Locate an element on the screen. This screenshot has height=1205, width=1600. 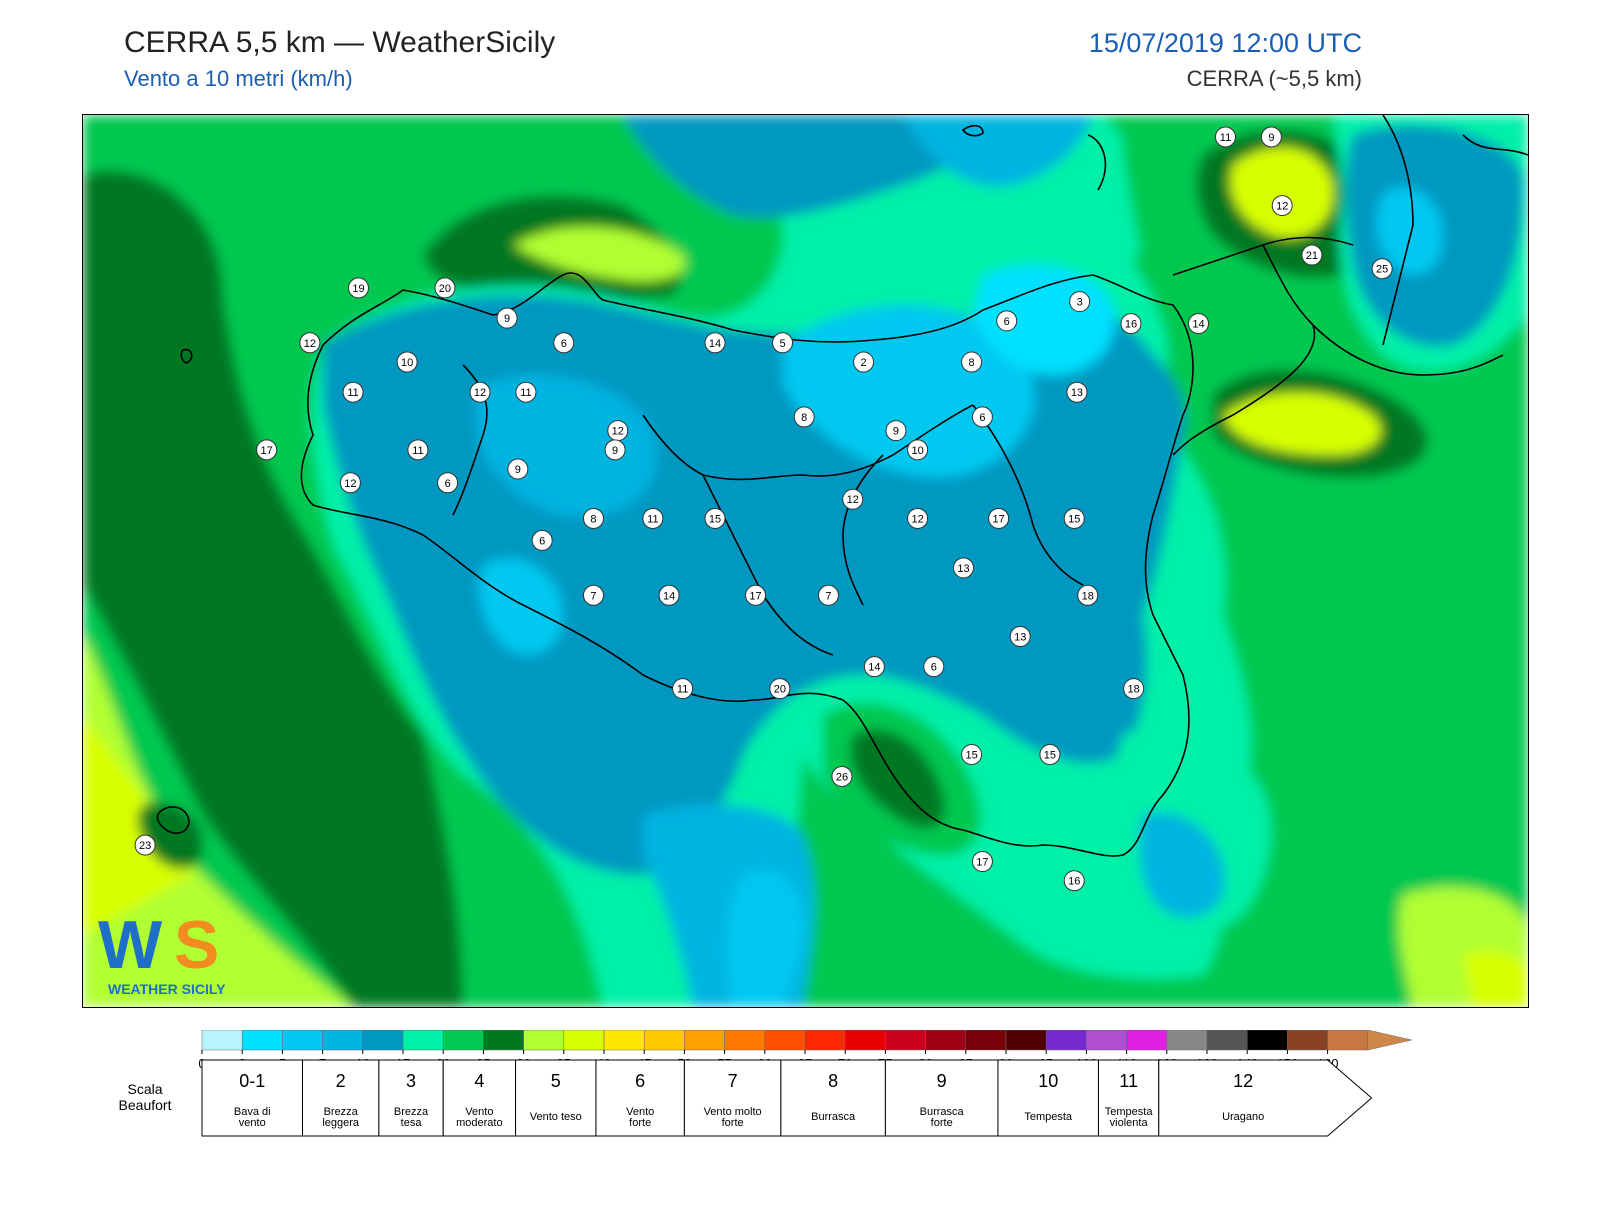
beaufort-cell: 6 Vento forte is located at coordinates (640, 1098).